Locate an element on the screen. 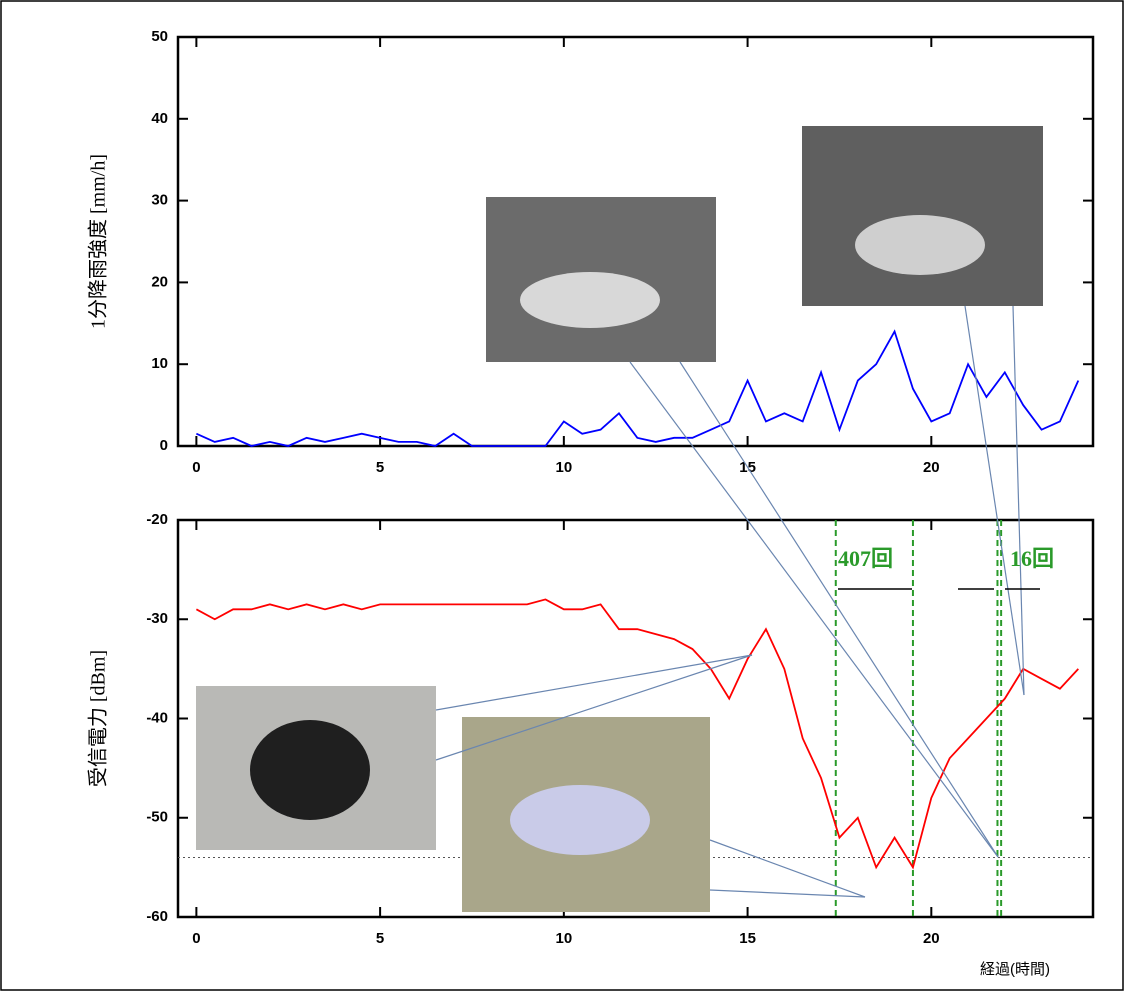  y-tick-label: -60 is located at coordinates (157, 916).